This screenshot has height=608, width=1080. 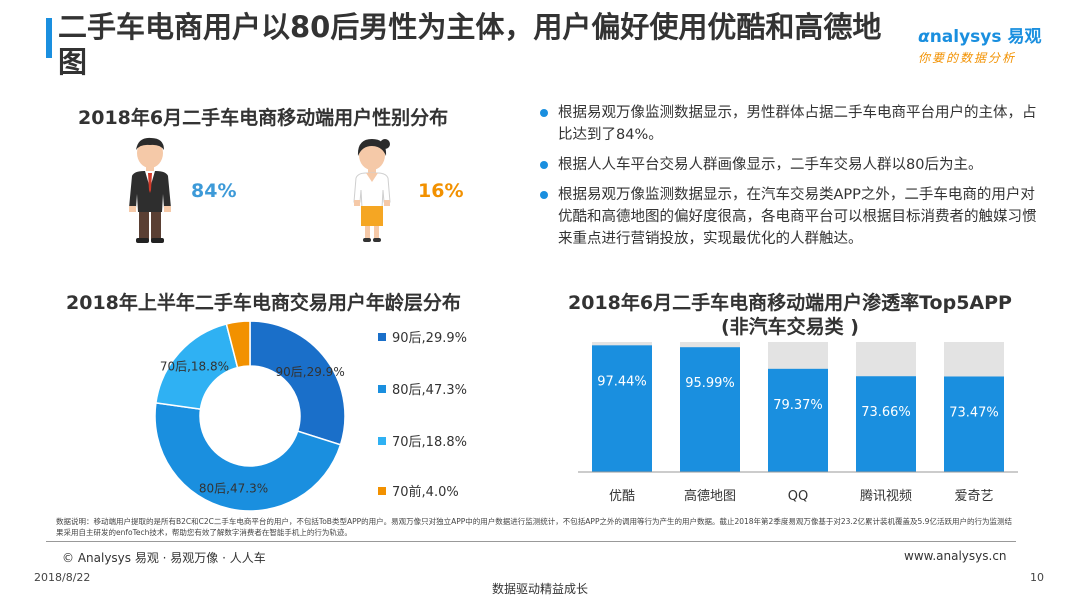 What do you see at coordinates (310, 372) in the screenshot?
I see `donut-slice-label: 90后,29.9%` at bounding box center [310, 372].